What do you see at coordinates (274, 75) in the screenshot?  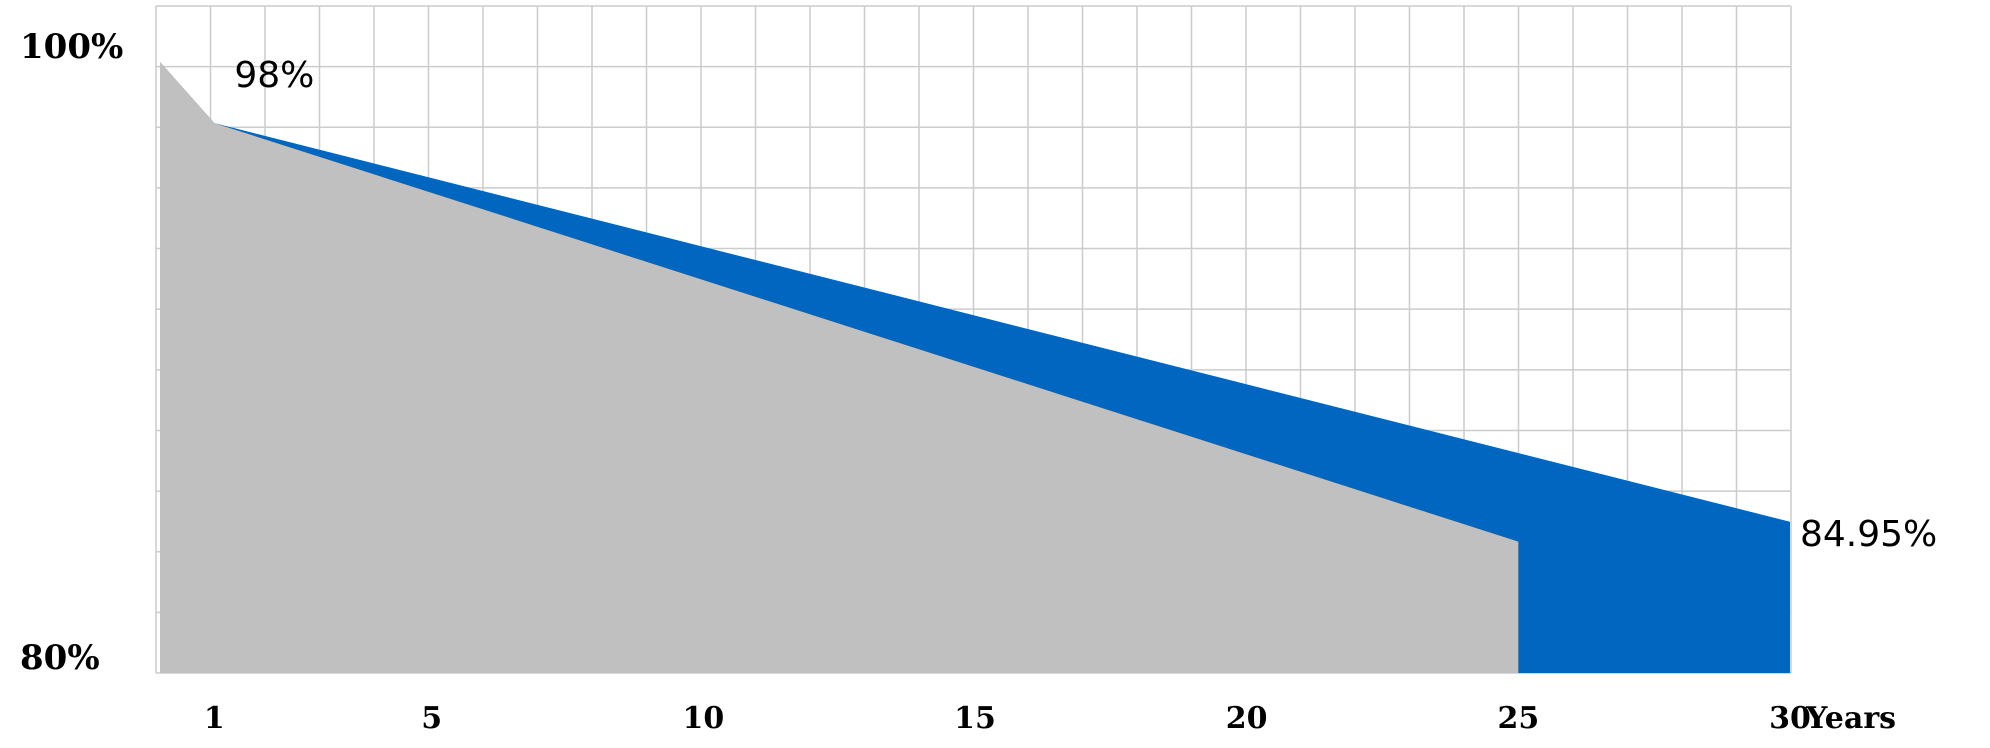 I see `data-label: 98%` at bounding box center [274, 75].